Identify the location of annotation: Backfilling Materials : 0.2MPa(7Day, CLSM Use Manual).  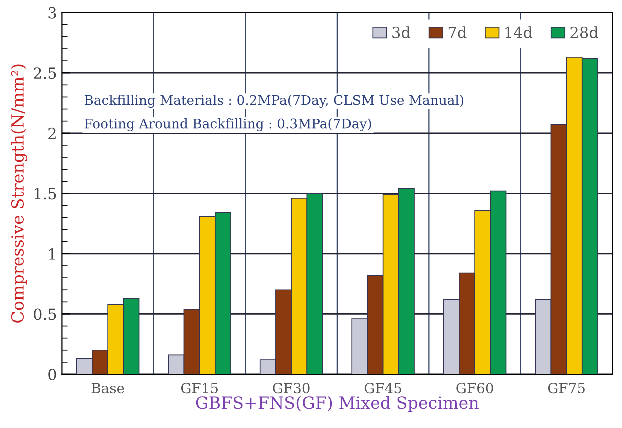
(274, 101).